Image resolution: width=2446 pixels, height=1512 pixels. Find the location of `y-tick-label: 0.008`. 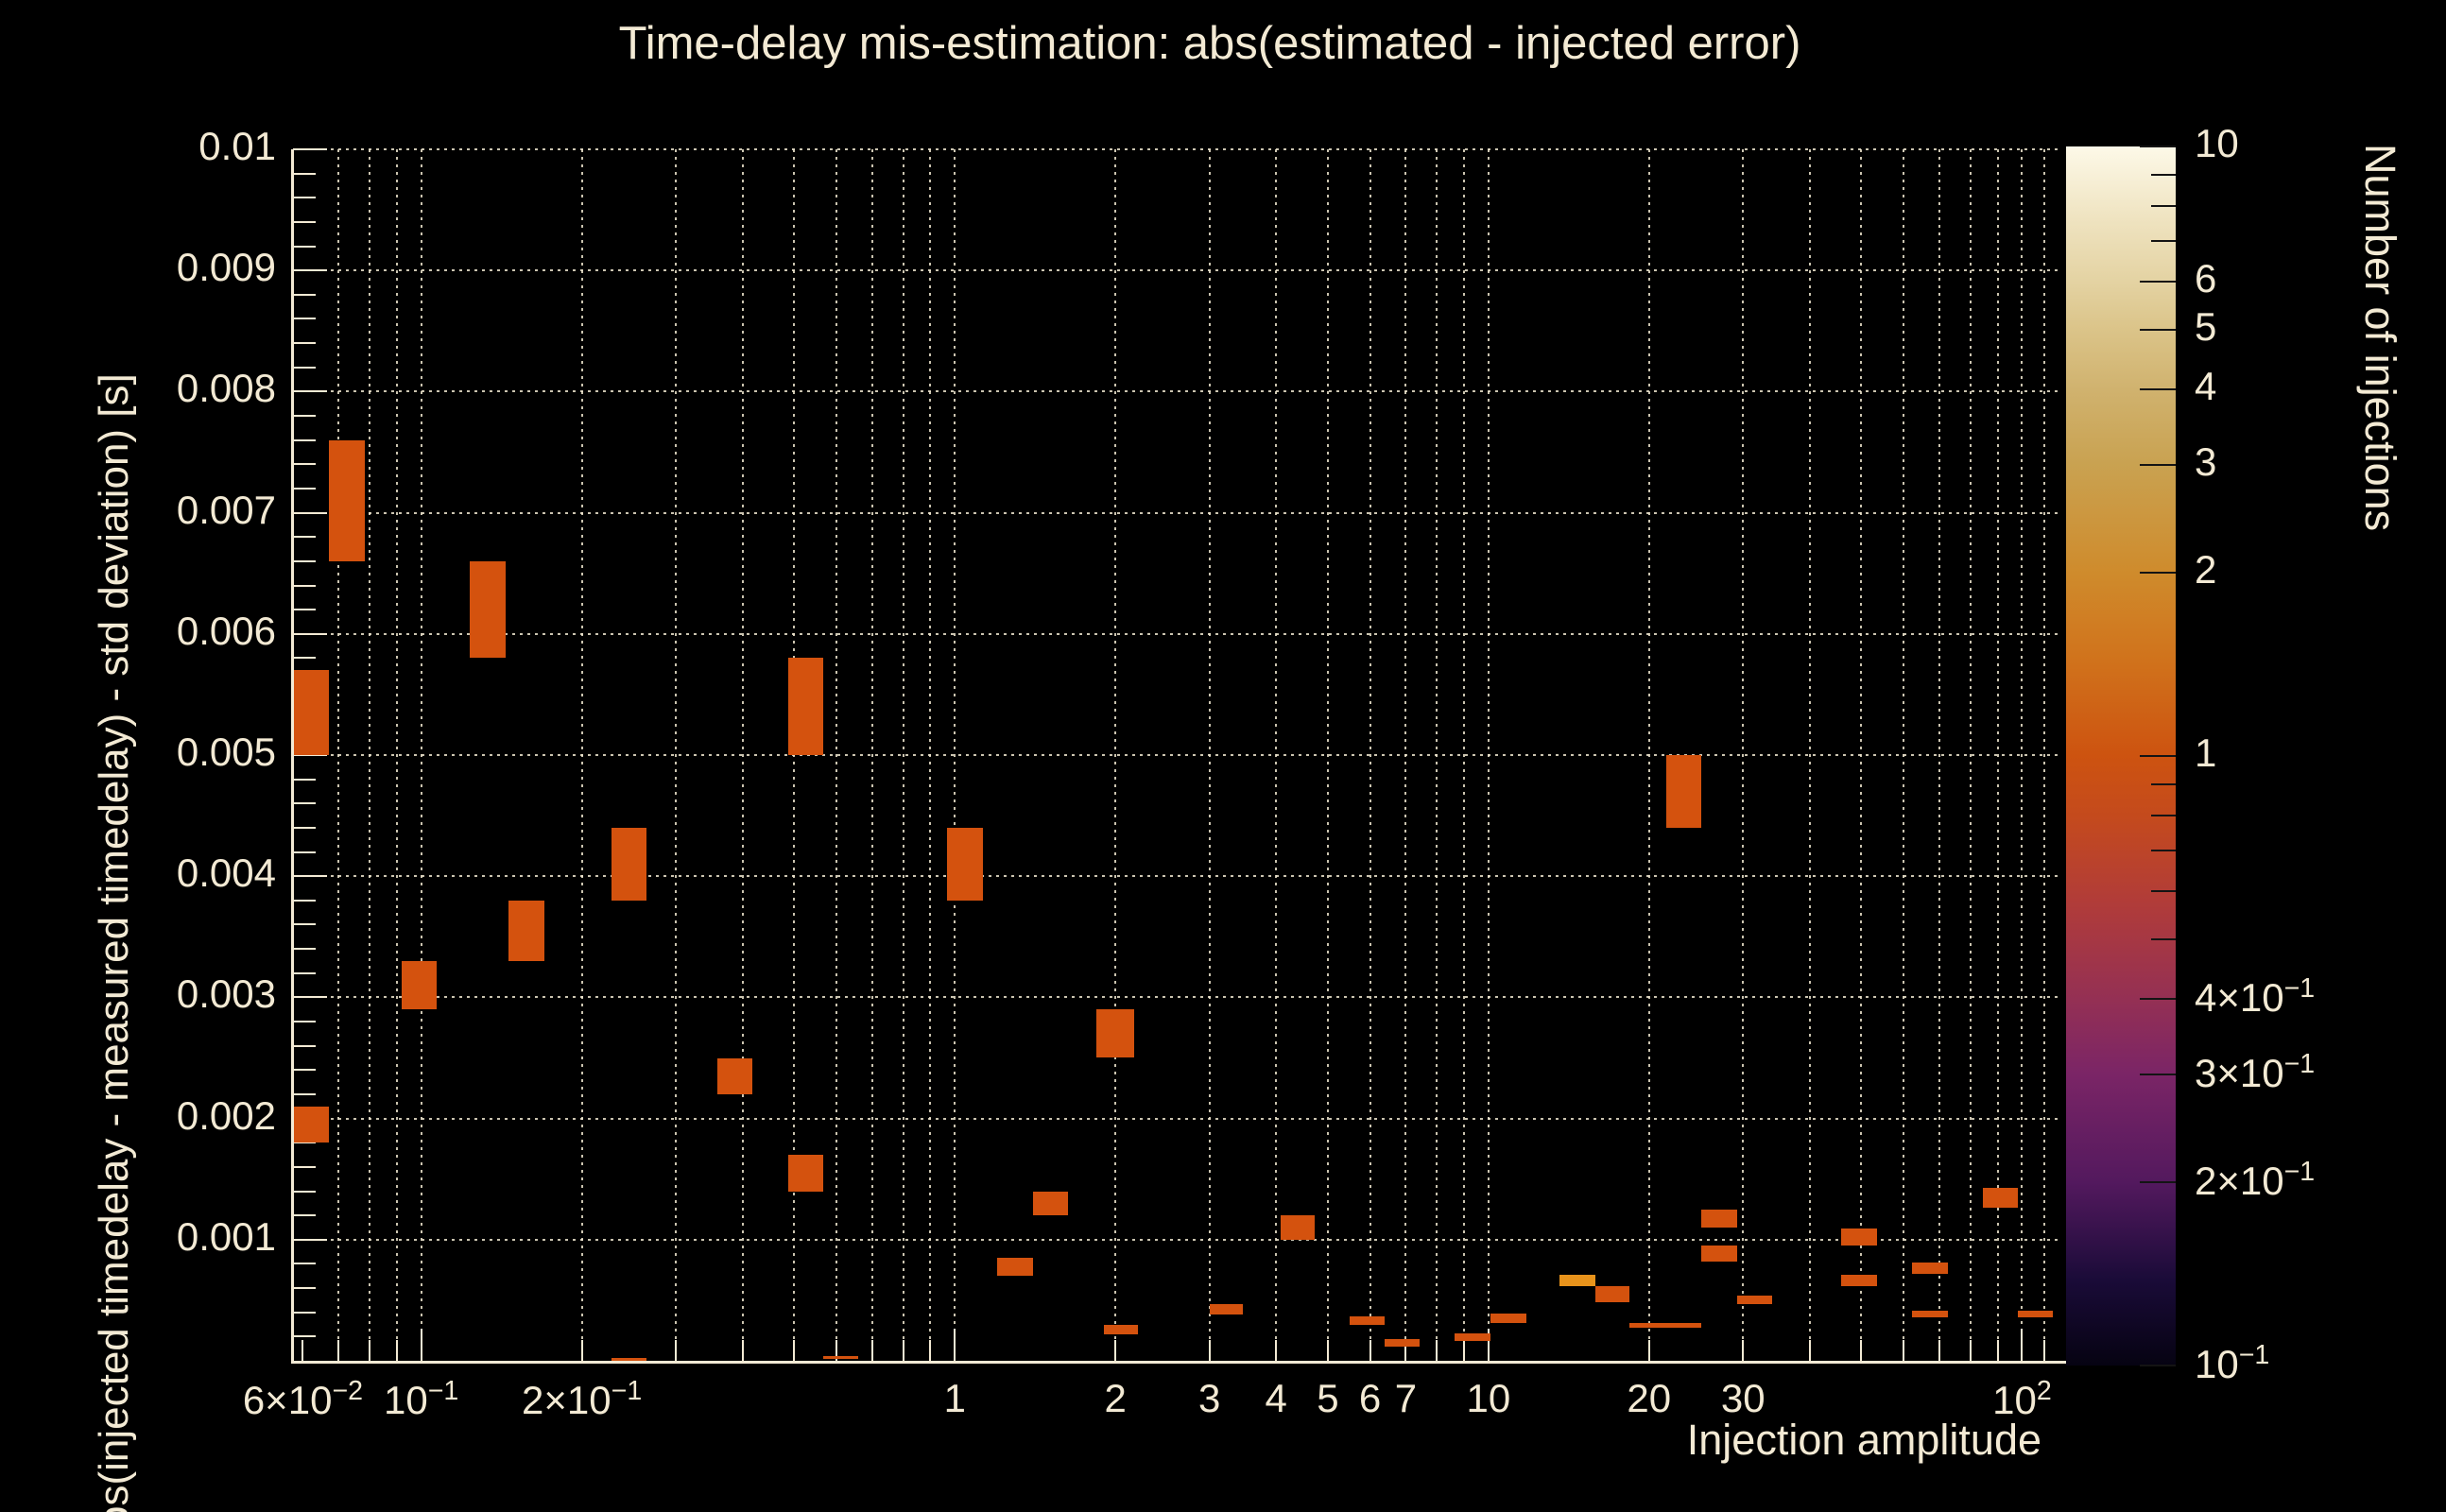

y-tick-label: 0.008 is located at coordinates (226, 388).